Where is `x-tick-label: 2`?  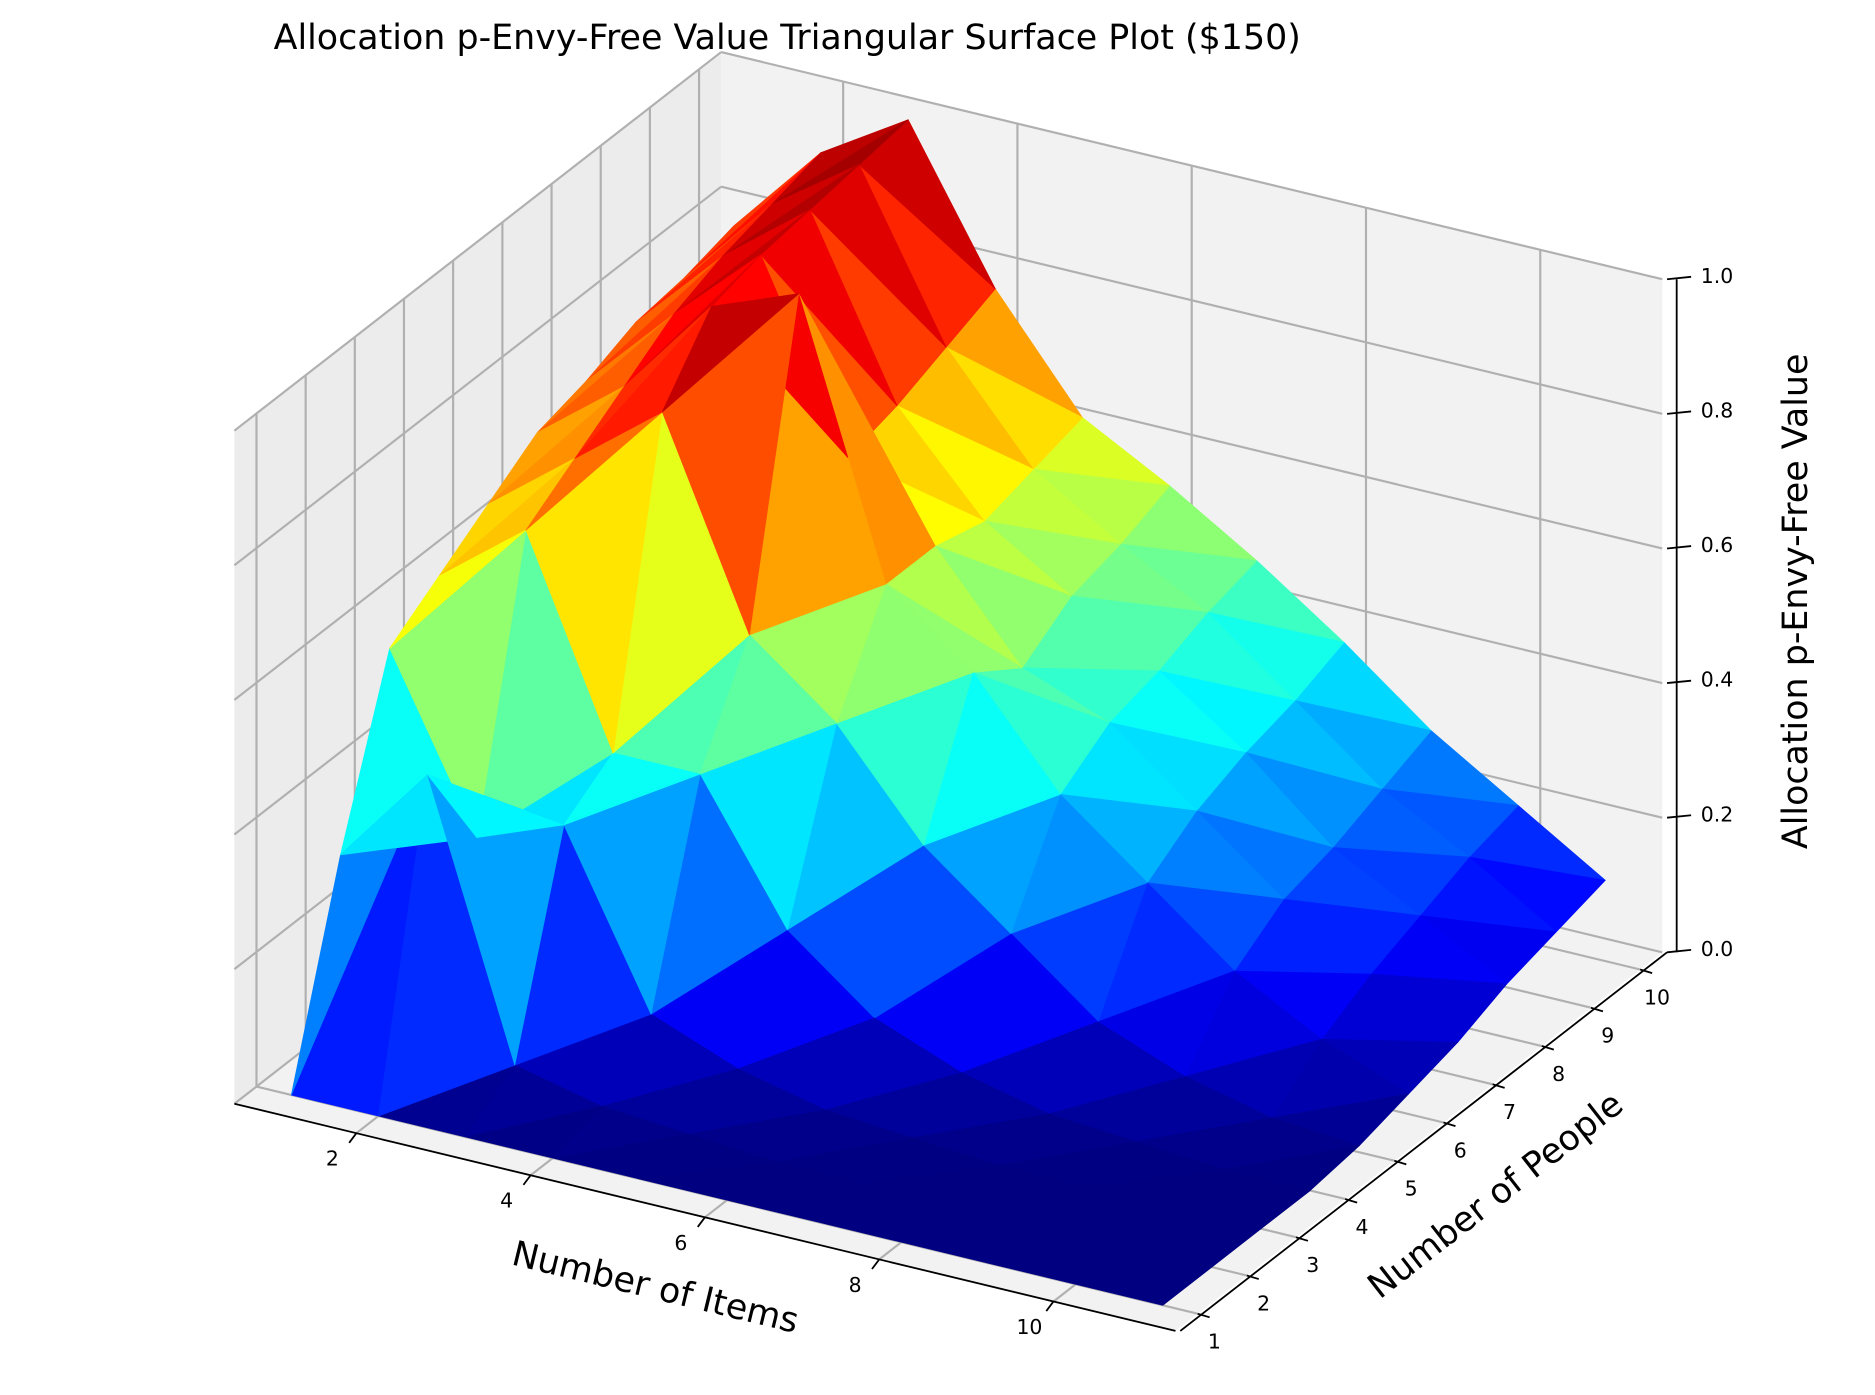 x-tick-label: 2 is located at coordinates (332, 1159).